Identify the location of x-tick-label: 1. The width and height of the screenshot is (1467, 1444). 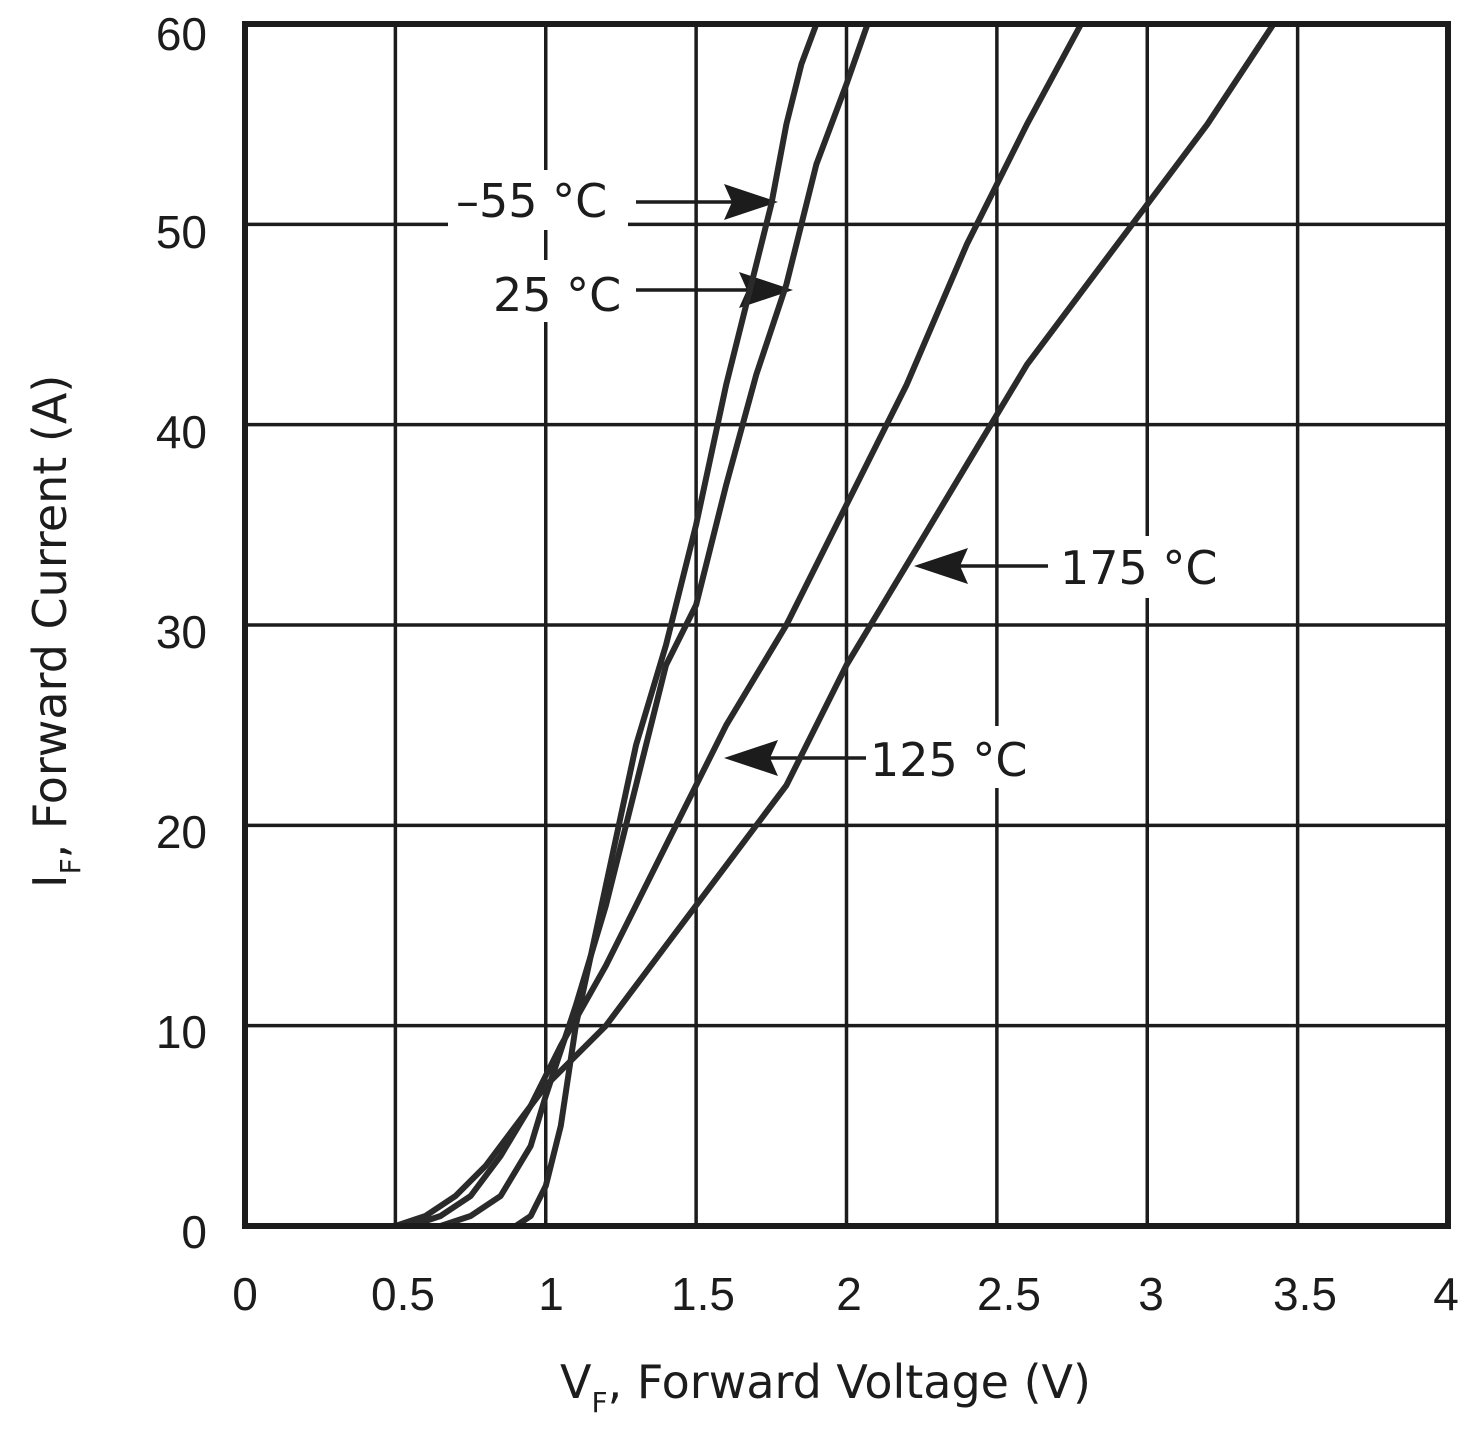
(551, 1294).